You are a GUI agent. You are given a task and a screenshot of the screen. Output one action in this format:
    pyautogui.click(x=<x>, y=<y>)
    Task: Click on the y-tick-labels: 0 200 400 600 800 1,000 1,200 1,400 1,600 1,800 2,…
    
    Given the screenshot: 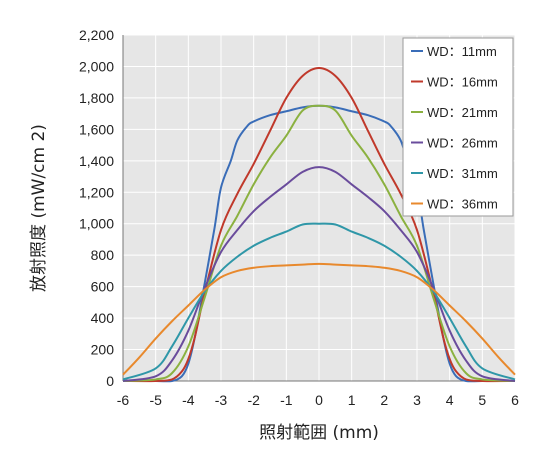 What is the action you would take?
    pyautogui.click(x=96, y=208)
    